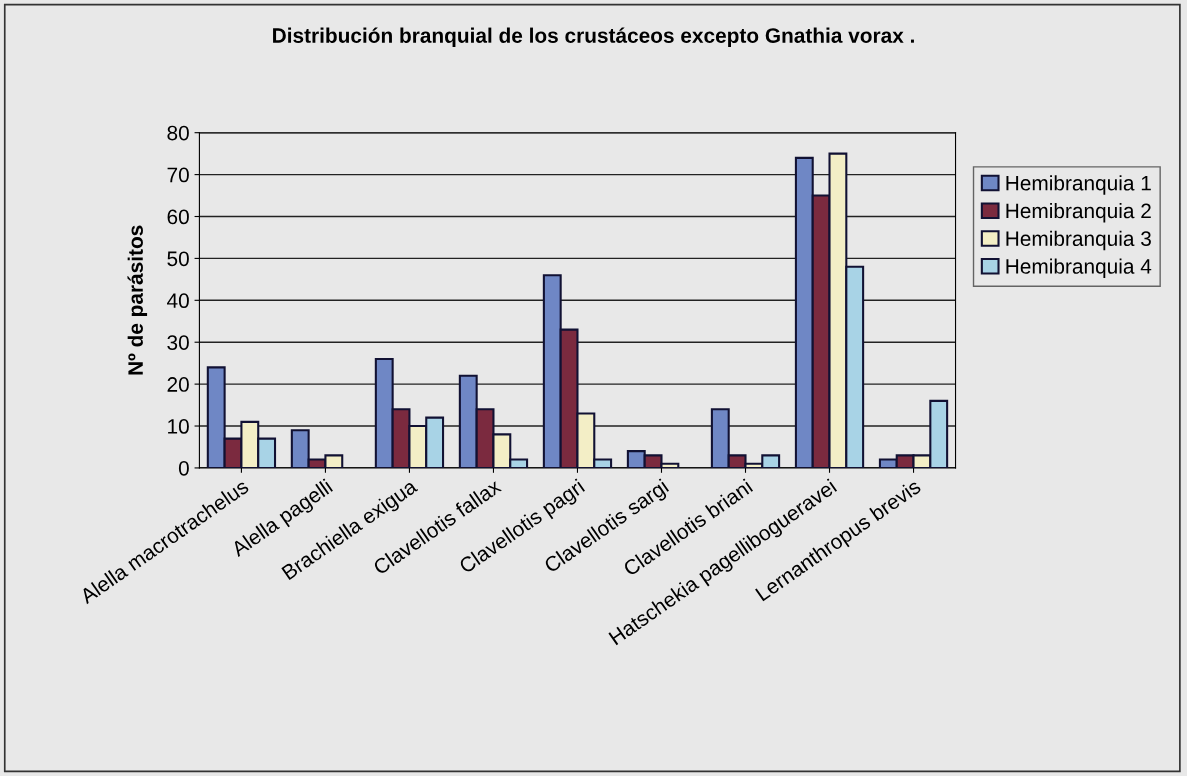 The width and height of the screenshot is (1187, 776). Describe the element at coordinates (178, 301) in the screenshot. I see `y-tick-label: 40` at that location.